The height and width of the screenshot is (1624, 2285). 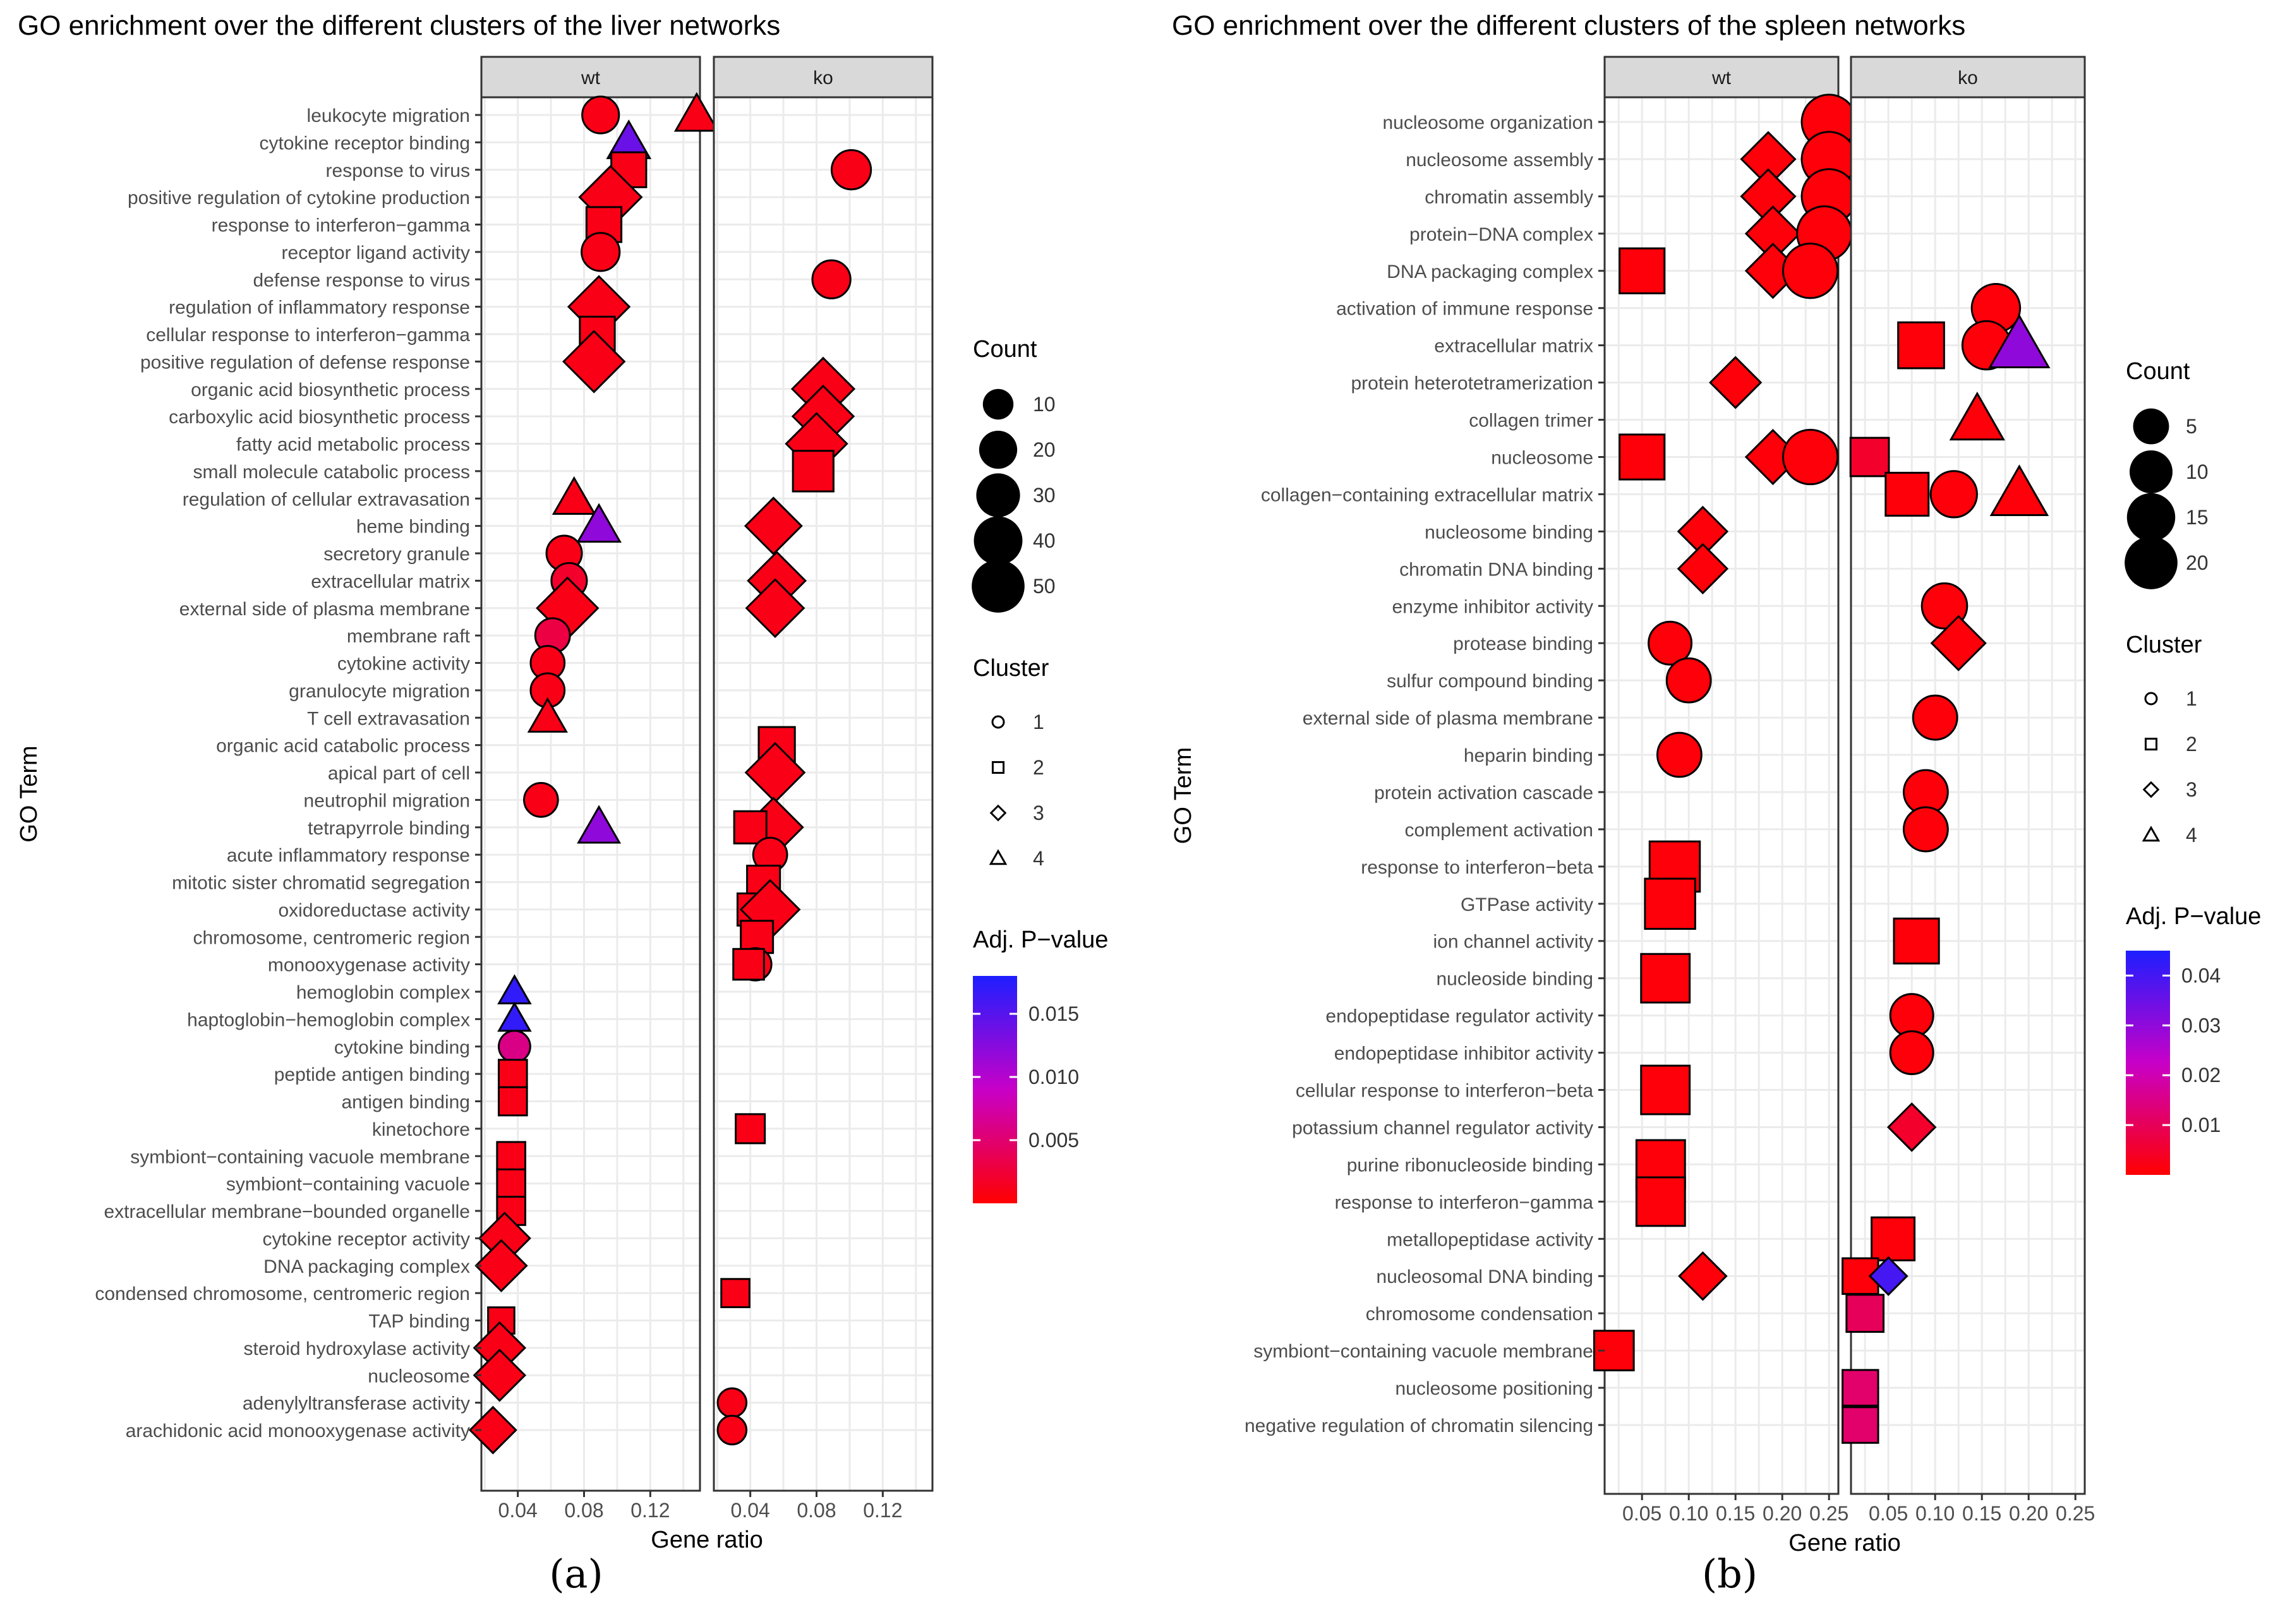 What do you see at coordinates (1509, 532) in the screenshot?
I see `go-term-label: nucleosome binding` at bounding box center [1509, 532].